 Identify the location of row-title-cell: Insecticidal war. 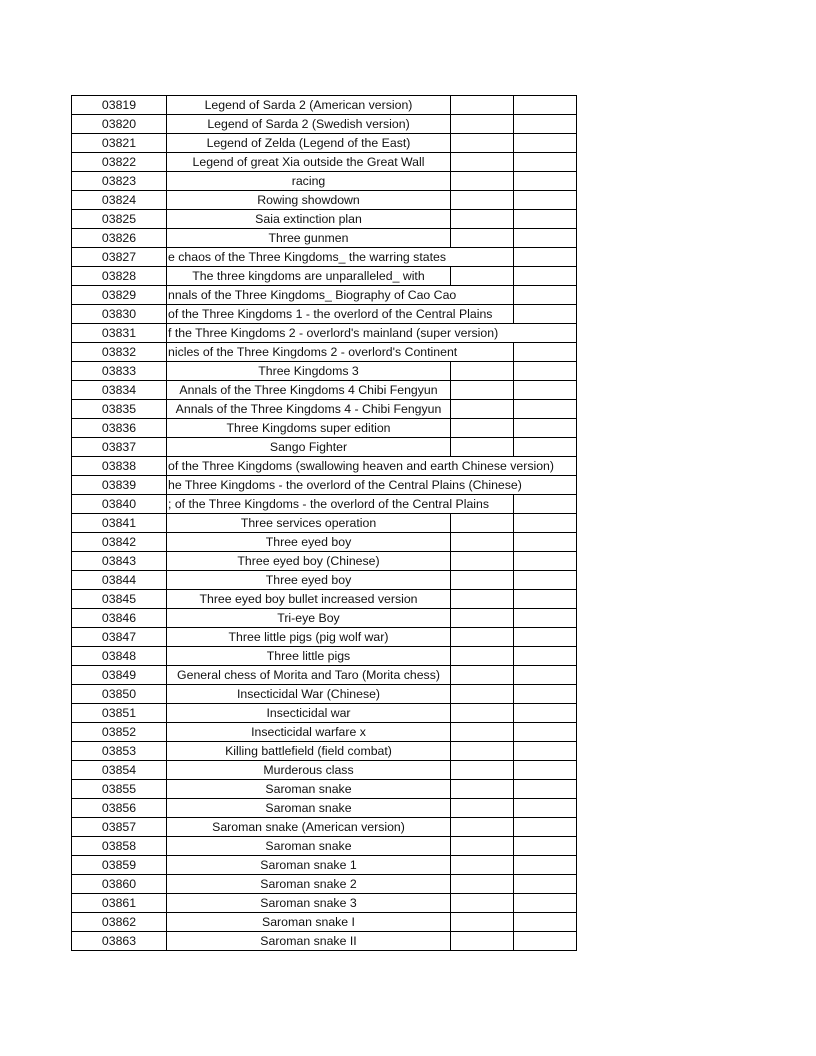
(308, 713).